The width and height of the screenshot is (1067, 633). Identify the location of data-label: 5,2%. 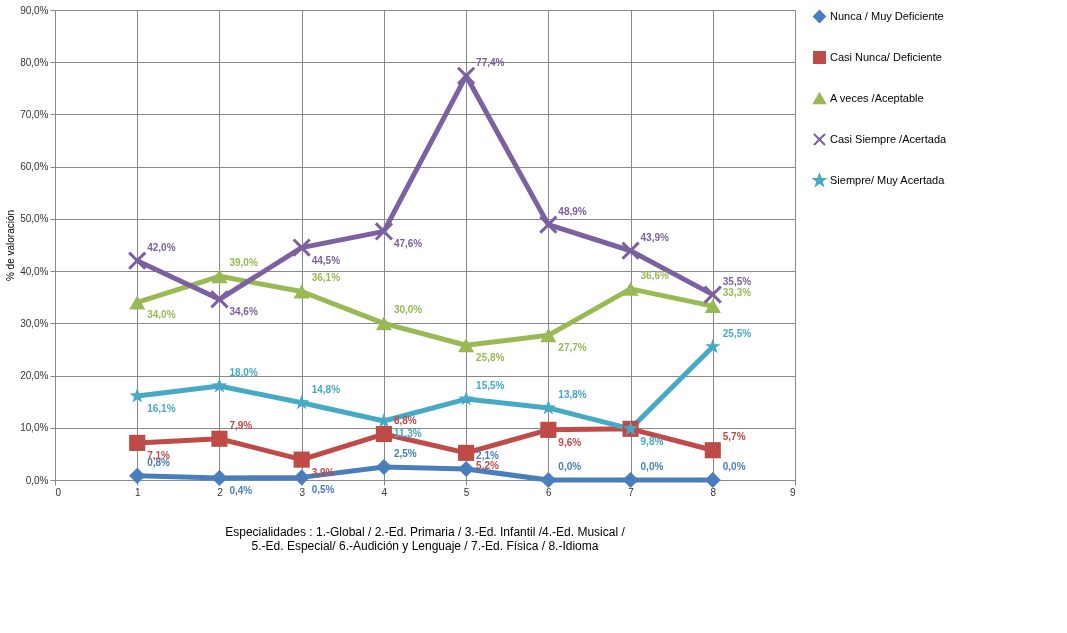
(488, 465).